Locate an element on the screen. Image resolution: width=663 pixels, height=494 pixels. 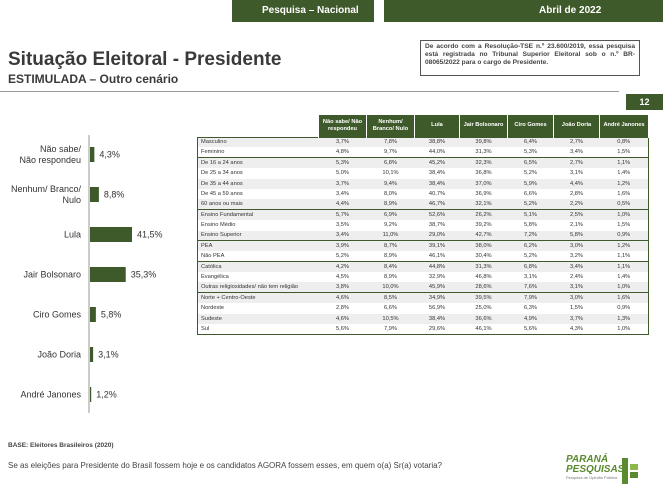
row-label: 60 anos ou mais is located at coordinates (258, 204).